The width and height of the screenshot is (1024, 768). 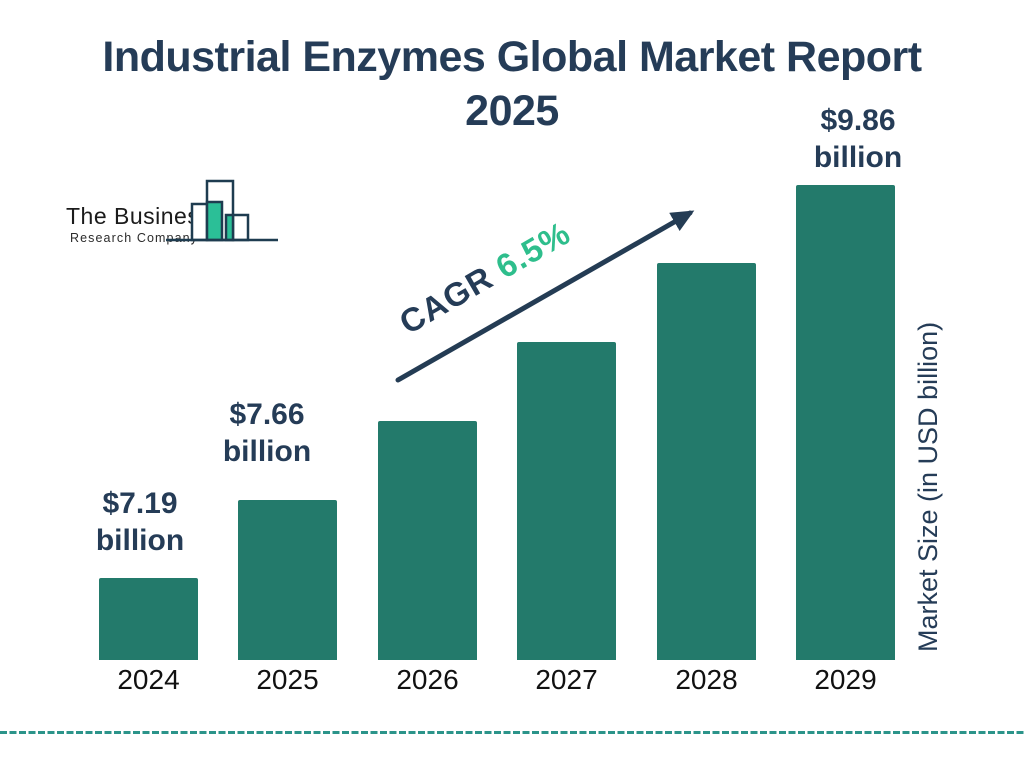 What do you see at coordinates (427, 540) in the screenshot?
I see `bar-2026` at bounding box center [427, 540].